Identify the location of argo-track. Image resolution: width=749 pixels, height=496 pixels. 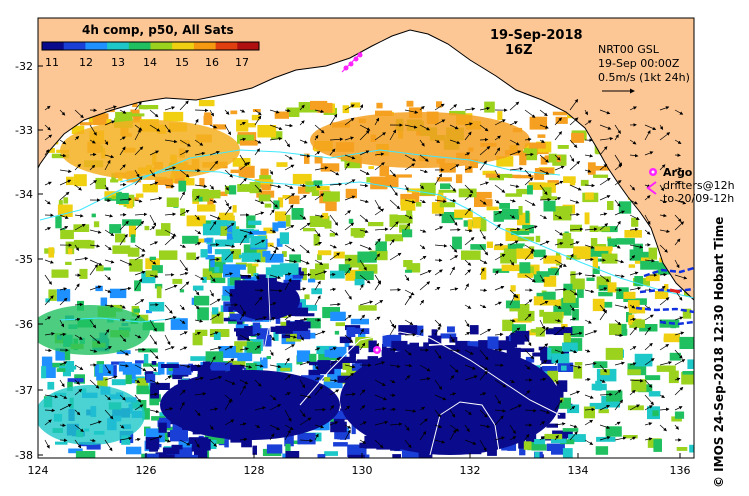
(352, 62).